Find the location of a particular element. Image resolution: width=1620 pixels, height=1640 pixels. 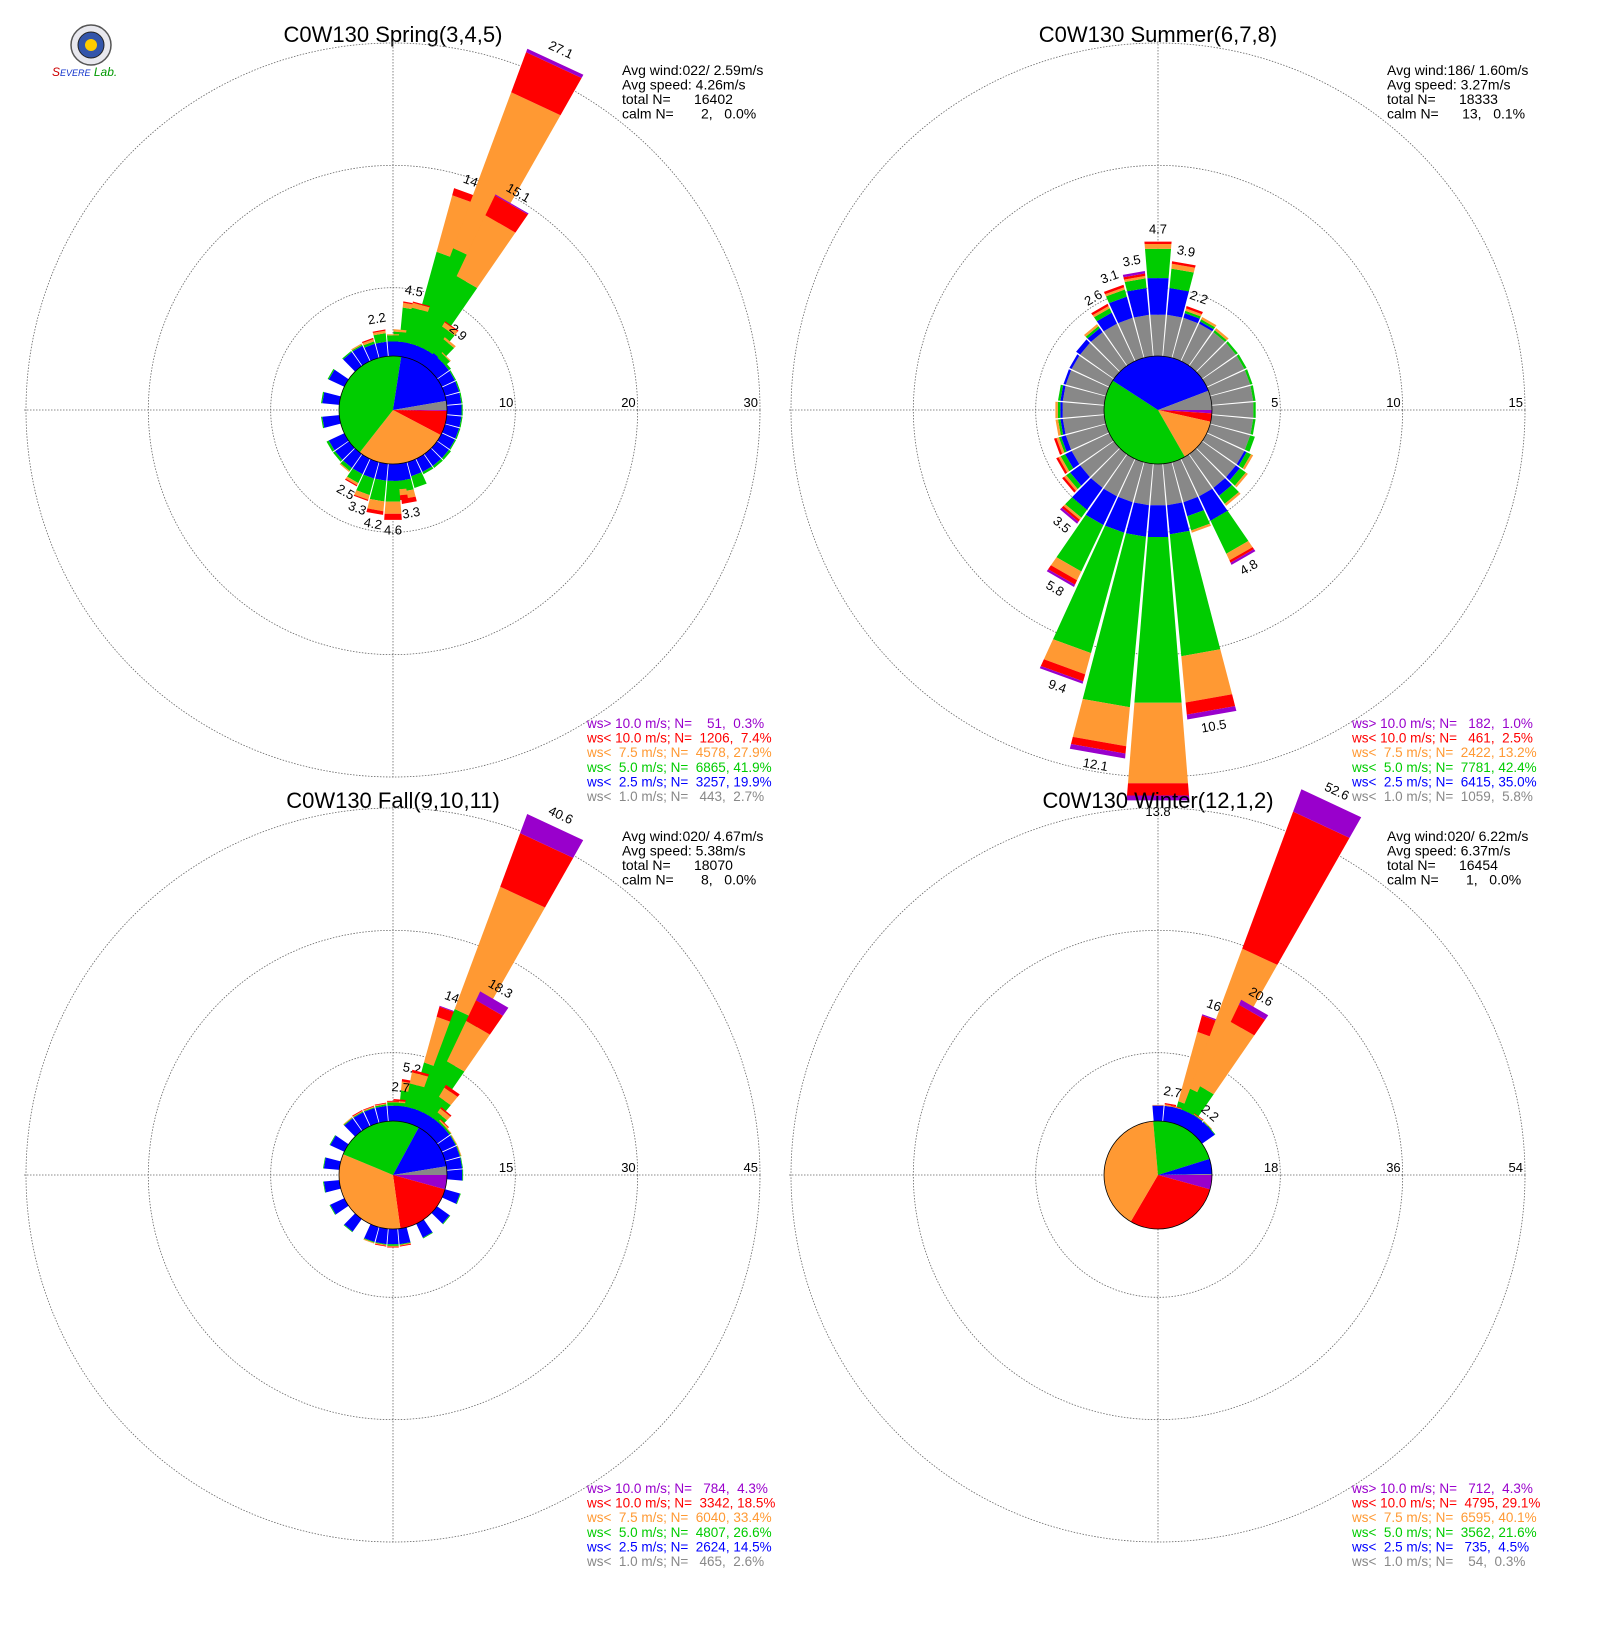

bar-value-label: 2.7 is located at coordinates (400, 1087).